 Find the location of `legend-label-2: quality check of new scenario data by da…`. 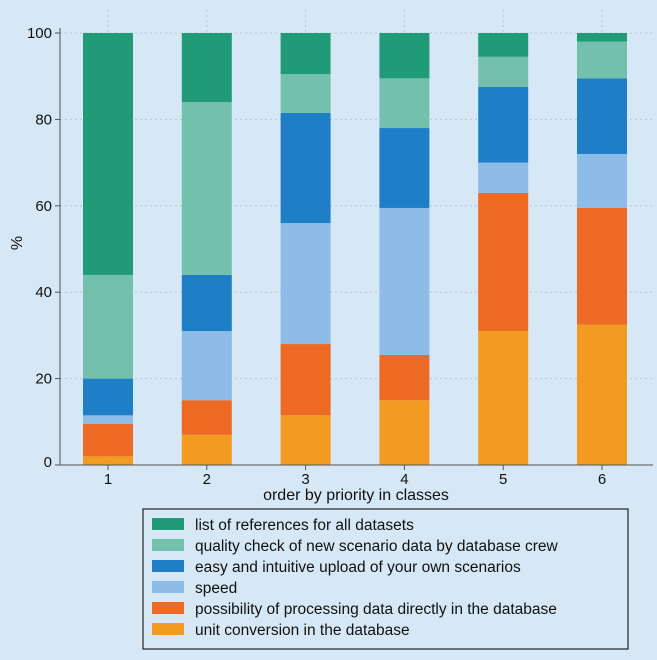

legend-label-2: quality check of new scenario data by da… is located at coordinates (377, 546).